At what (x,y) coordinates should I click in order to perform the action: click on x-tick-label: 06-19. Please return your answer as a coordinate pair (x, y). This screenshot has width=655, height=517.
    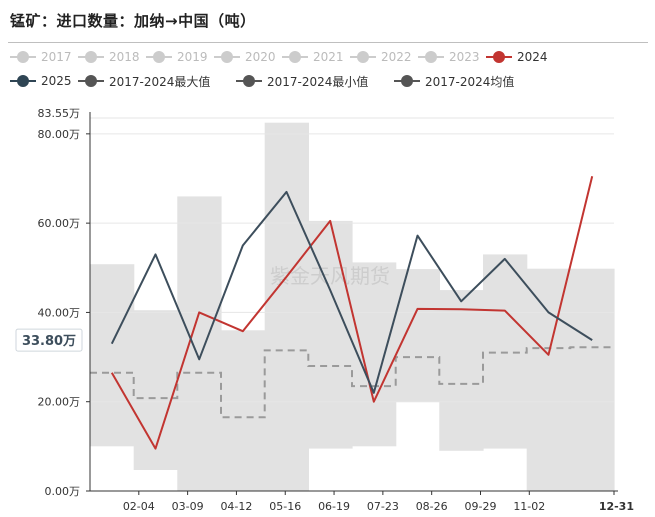
    Looking at the image, I should click on (334, 506).